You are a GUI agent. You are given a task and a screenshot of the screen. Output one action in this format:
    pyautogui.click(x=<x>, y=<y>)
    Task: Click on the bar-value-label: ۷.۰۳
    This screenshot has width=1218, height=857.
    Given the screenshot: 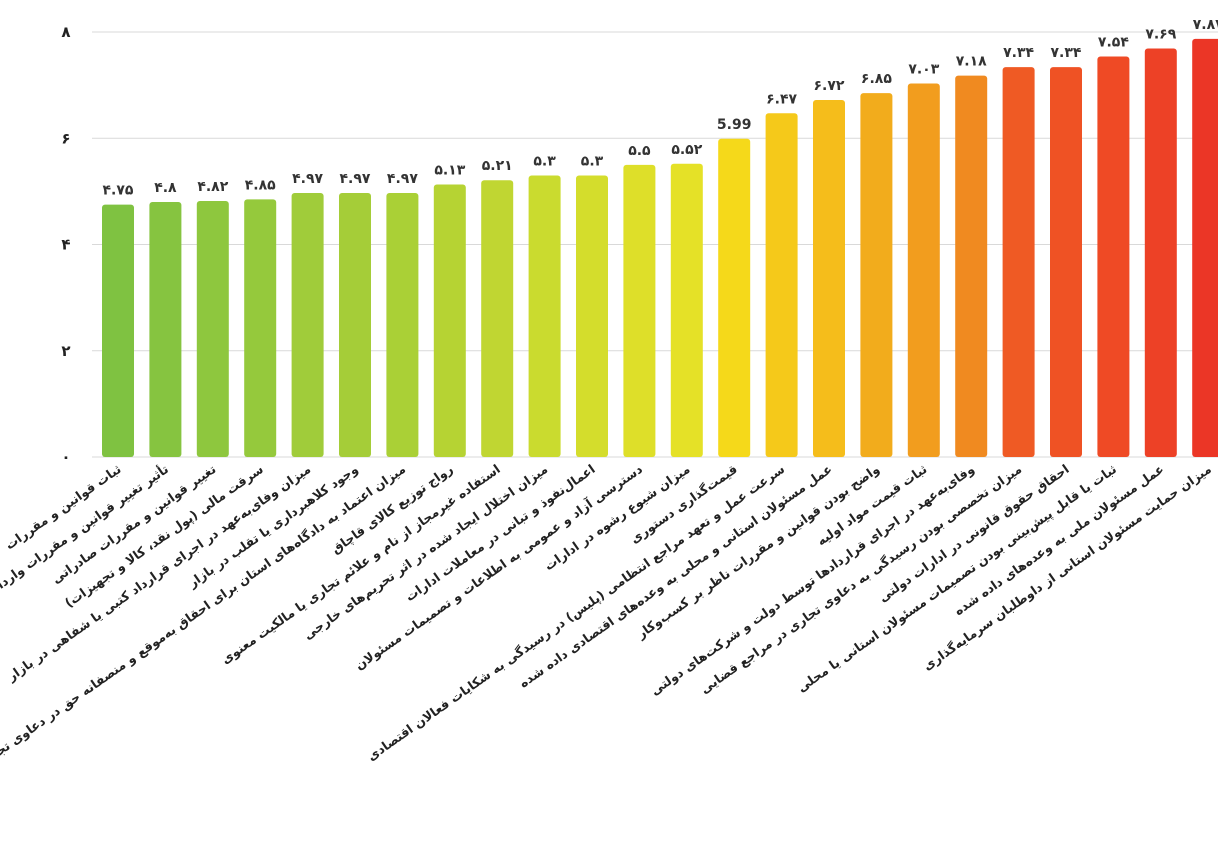 What is the action you would take?
    pyautogui.click(x=923, y=70)
    